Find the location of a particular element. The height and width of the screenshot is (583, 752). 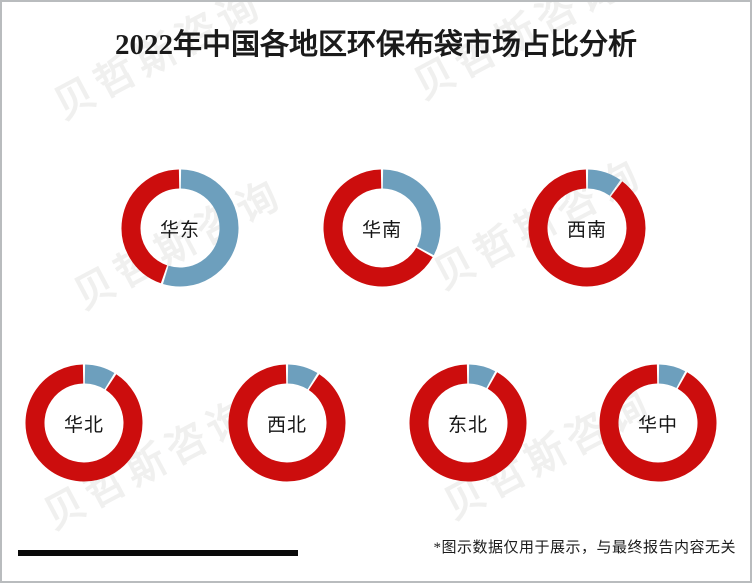

donut-label: 华南 is located at coordinates (381, 230).